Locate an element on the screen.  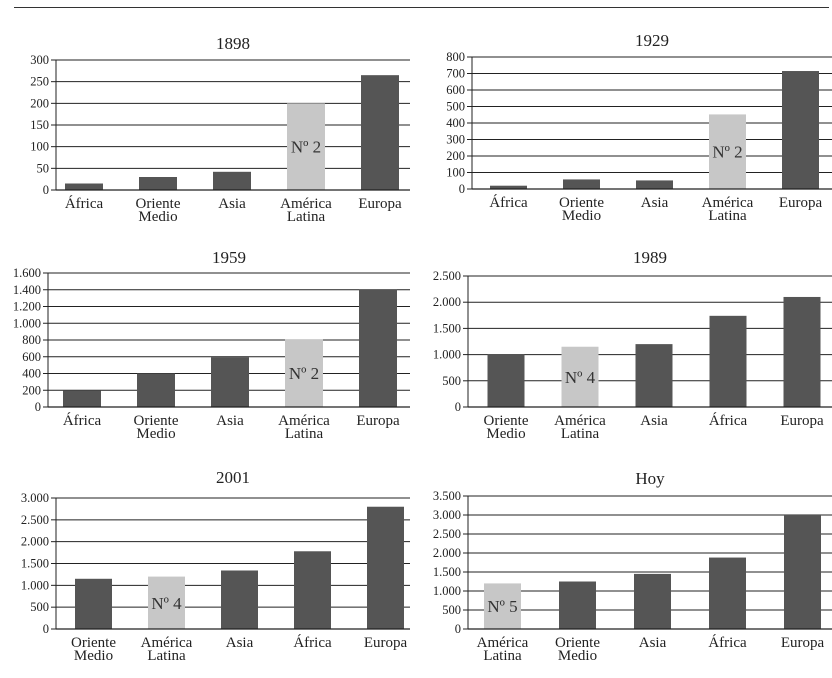
chart-title: 2001 is located at coordinates (233, 477).